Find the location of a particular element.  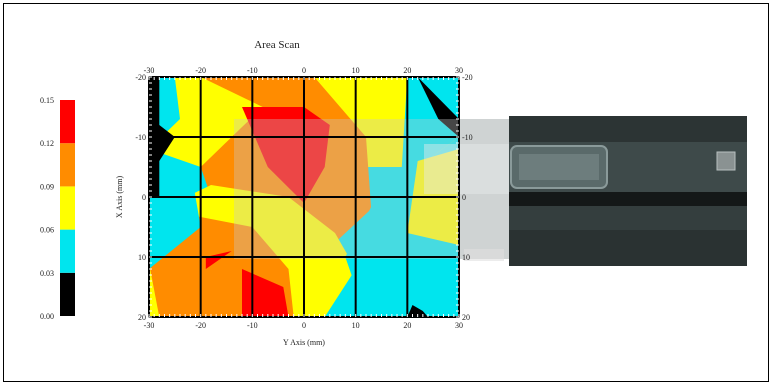

x-tick-label-bottom: -20 is located at coordinates (200, 325).